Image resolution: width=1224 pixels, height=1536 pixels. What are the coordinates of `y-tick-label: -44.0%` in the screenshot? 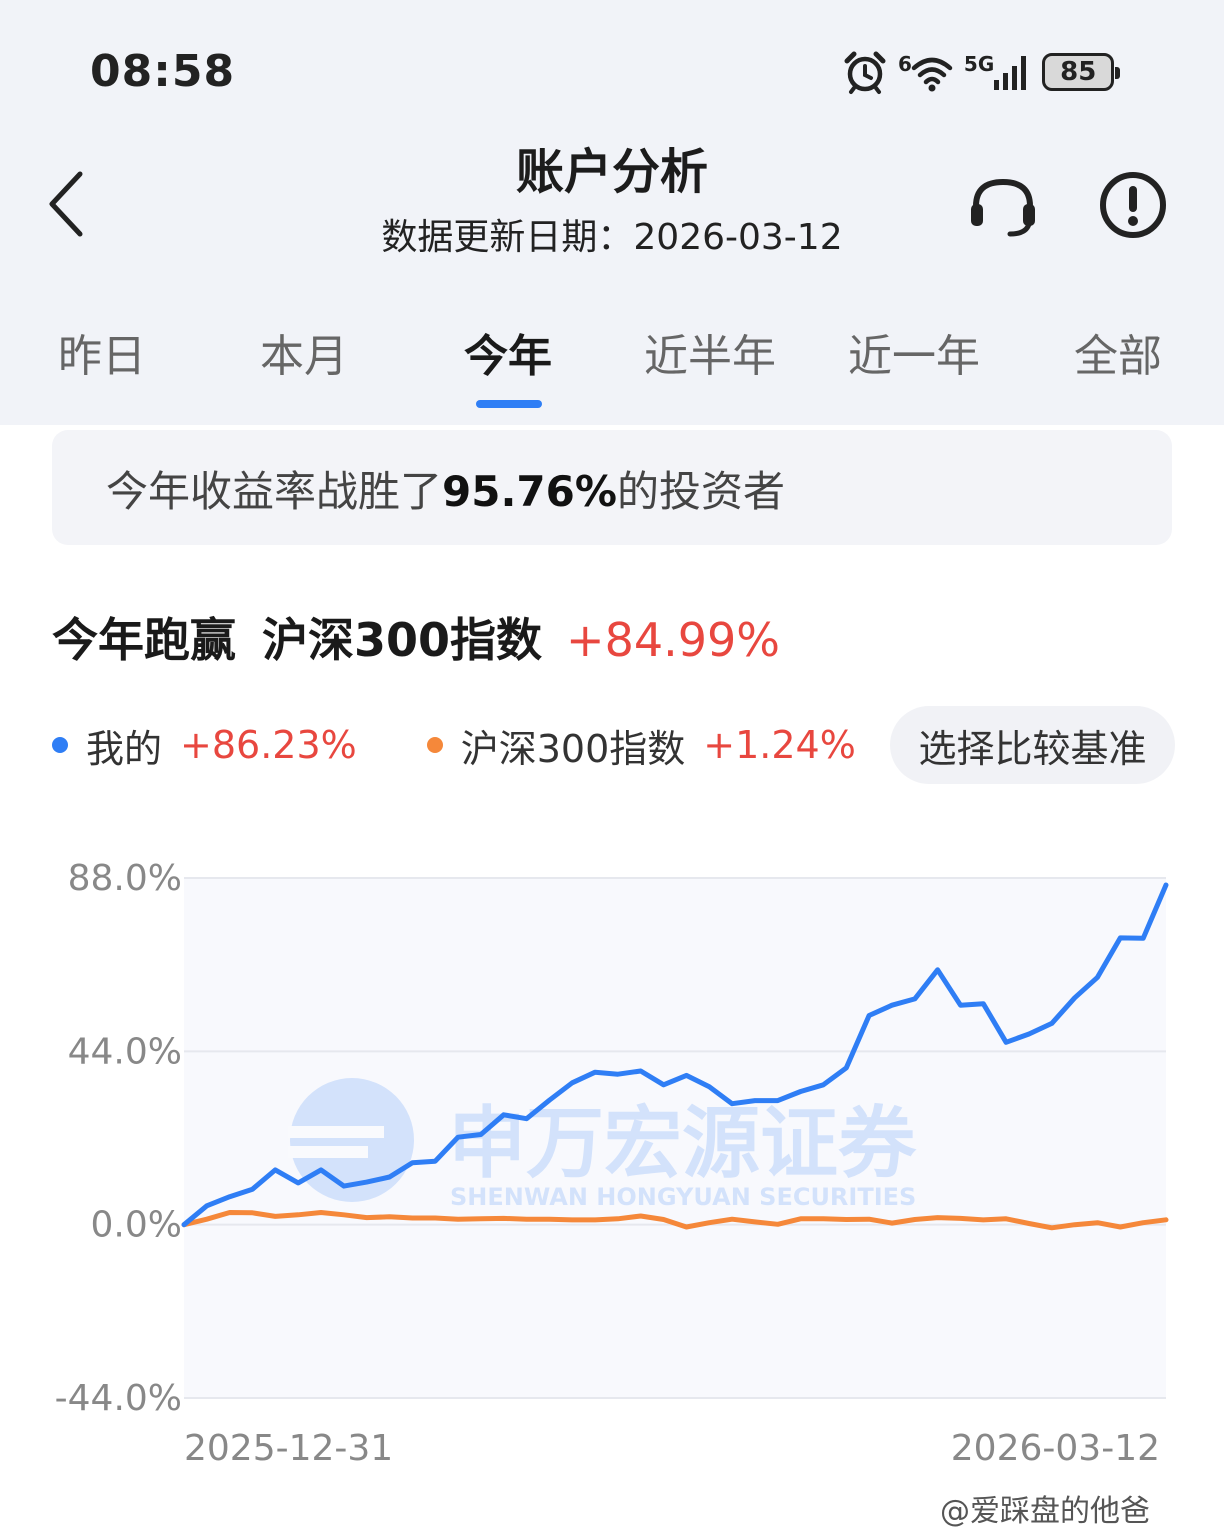 It's located at (118, 1398).